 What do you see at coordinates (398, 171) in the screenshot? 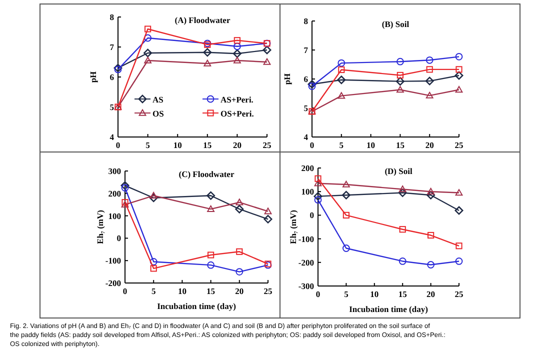
I see `chart-title: (D) Soil` at bounding box center [398, 171].